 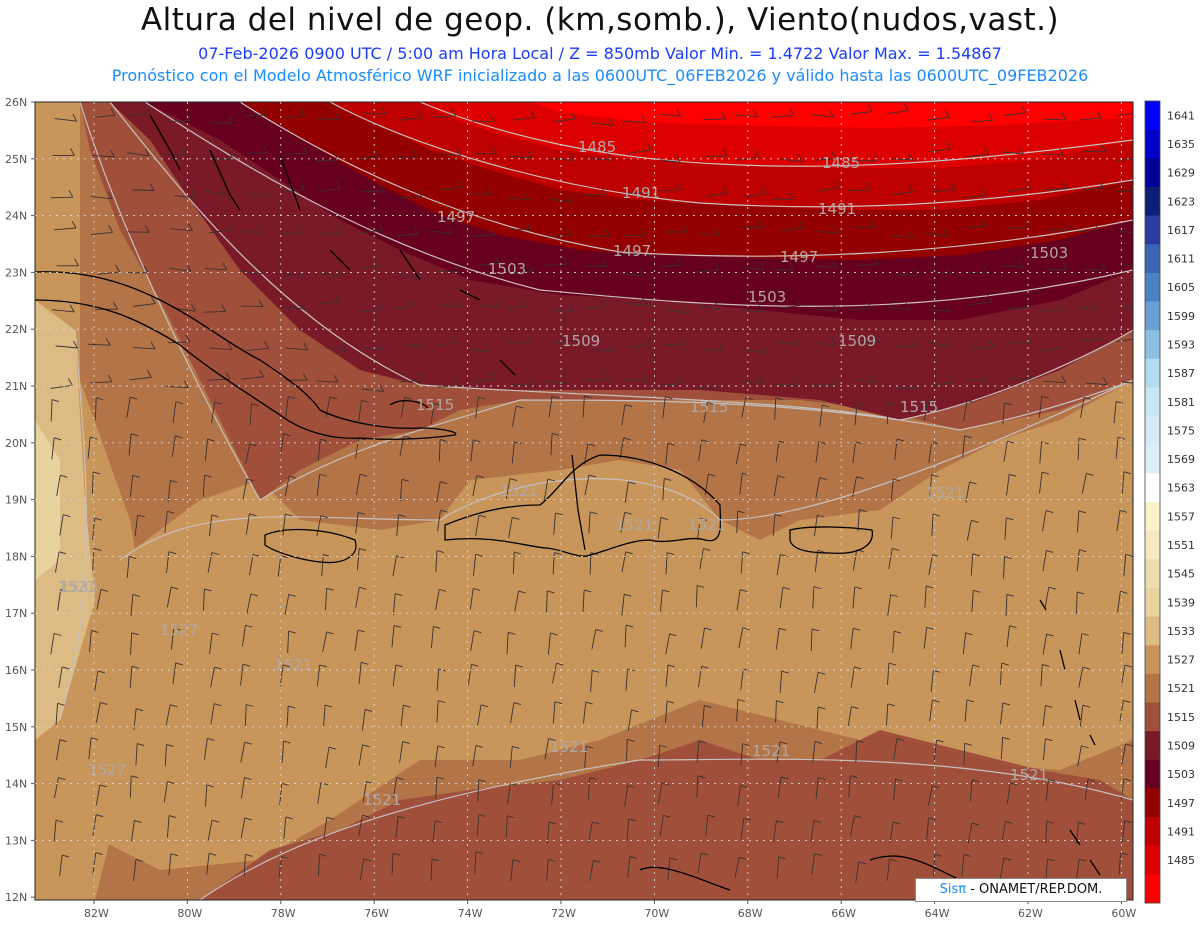 What do you see at coordinates (1181, 545) in the screenshot?
I see `colorbar-label: 1551` at bounding box center [1181, 545].